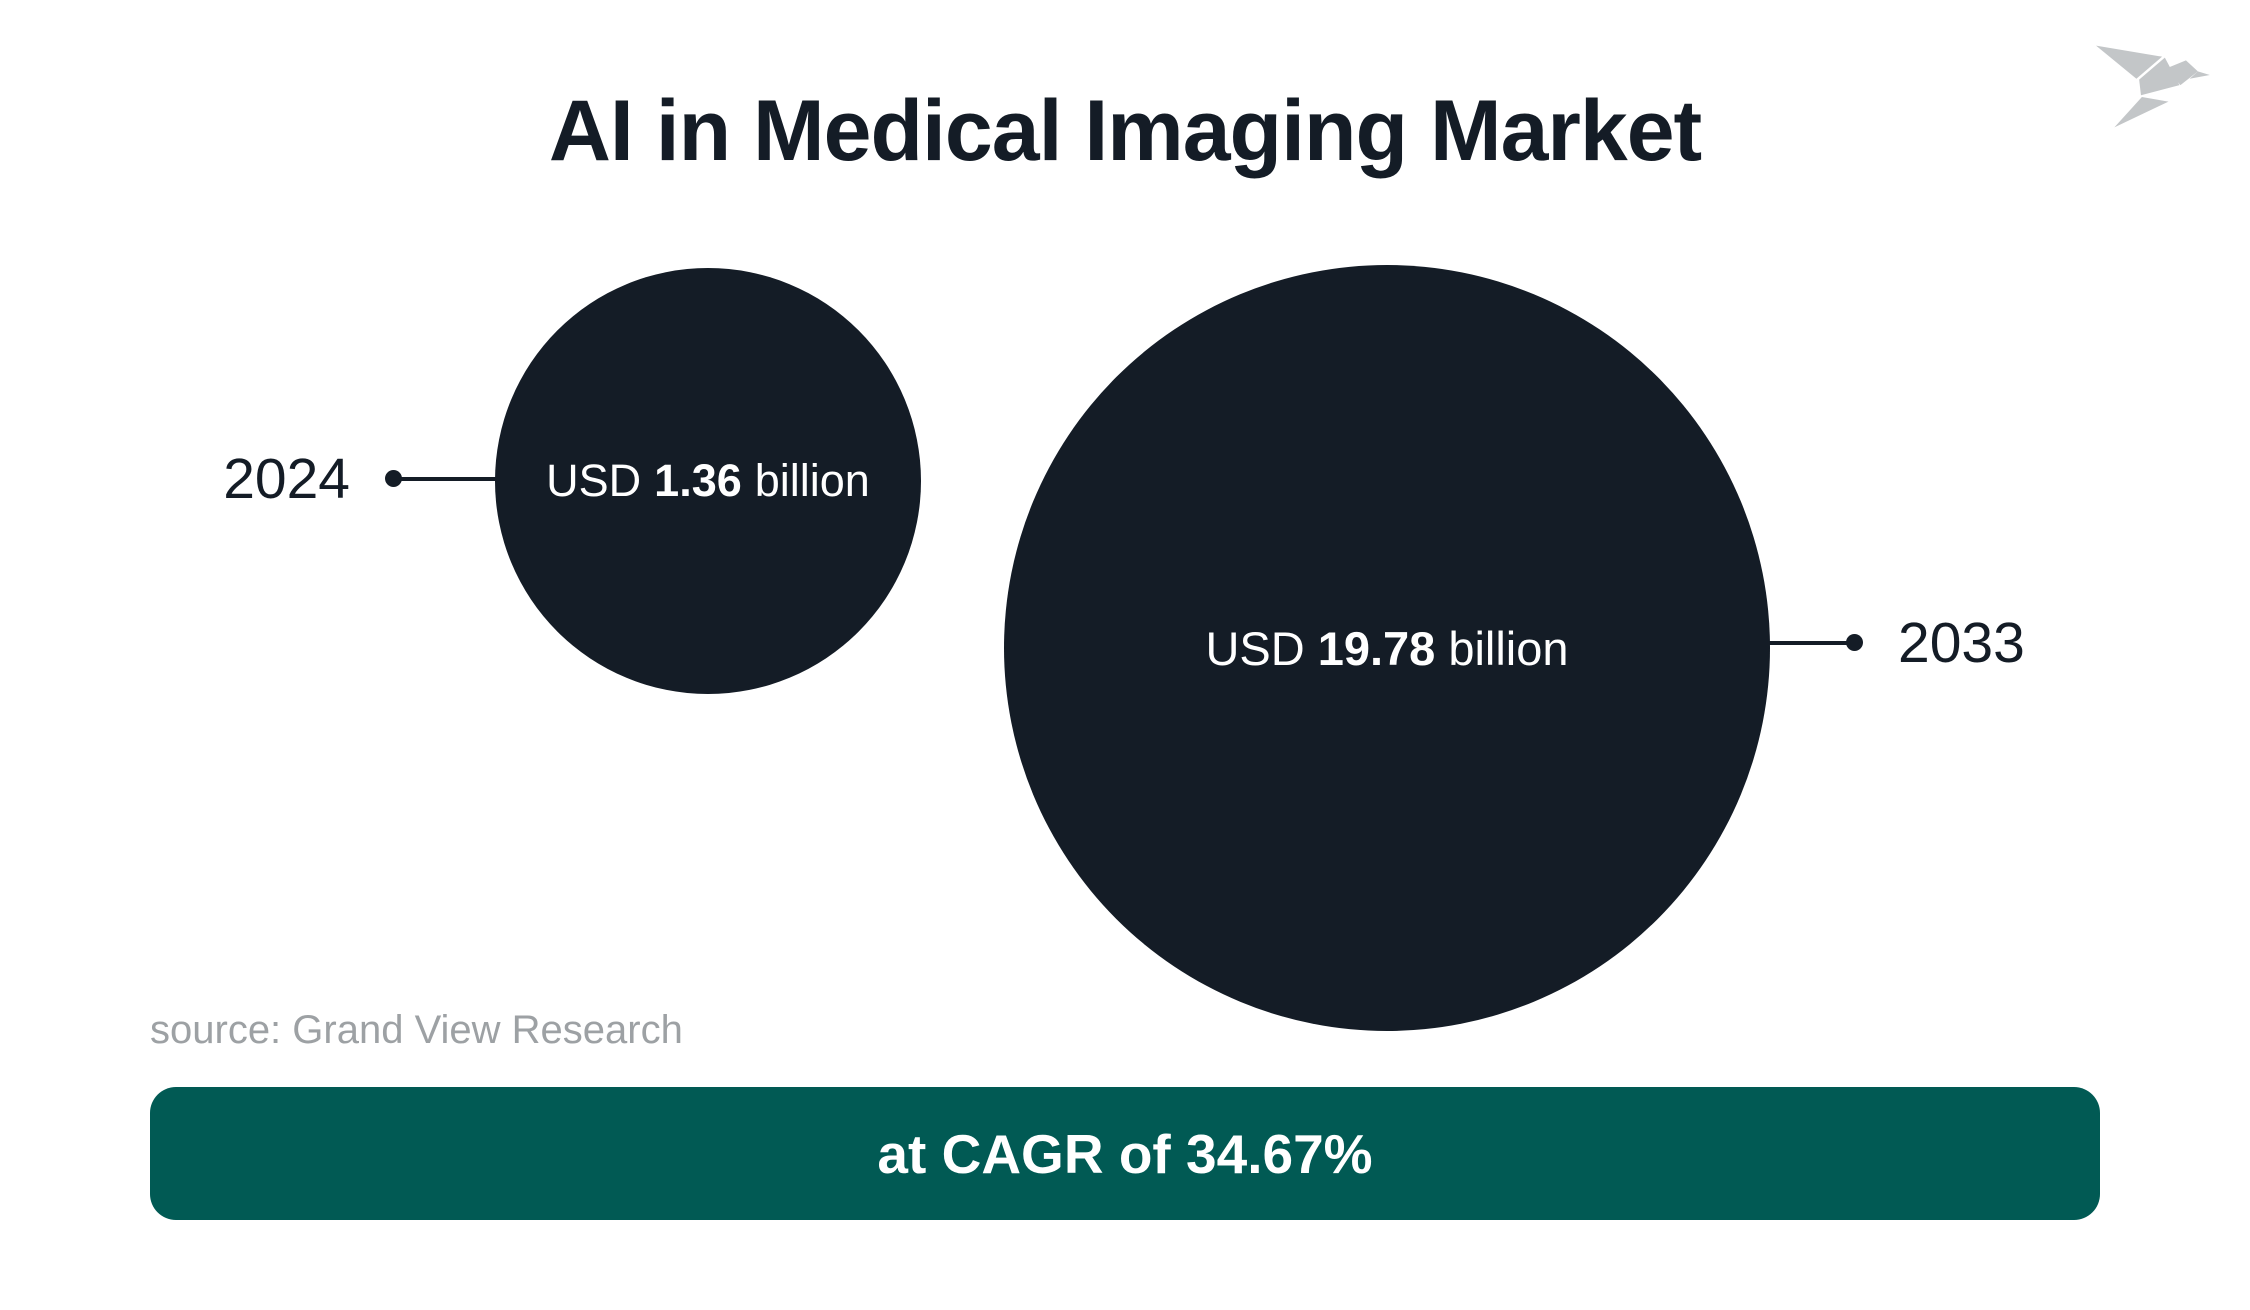  What do you see at coordinates (1808, 643) in the screenshot?
I see `callout-line-2033` at bounding box center [1808, 643].